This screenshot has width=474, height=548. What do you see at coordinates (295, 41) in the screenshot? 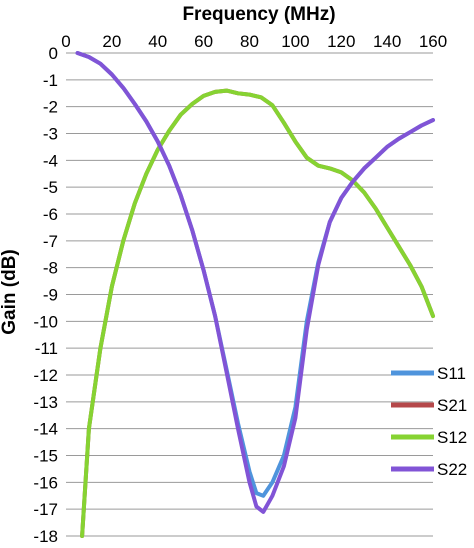
I see `x-tick-label: 100` at bounding box center [295, 41].